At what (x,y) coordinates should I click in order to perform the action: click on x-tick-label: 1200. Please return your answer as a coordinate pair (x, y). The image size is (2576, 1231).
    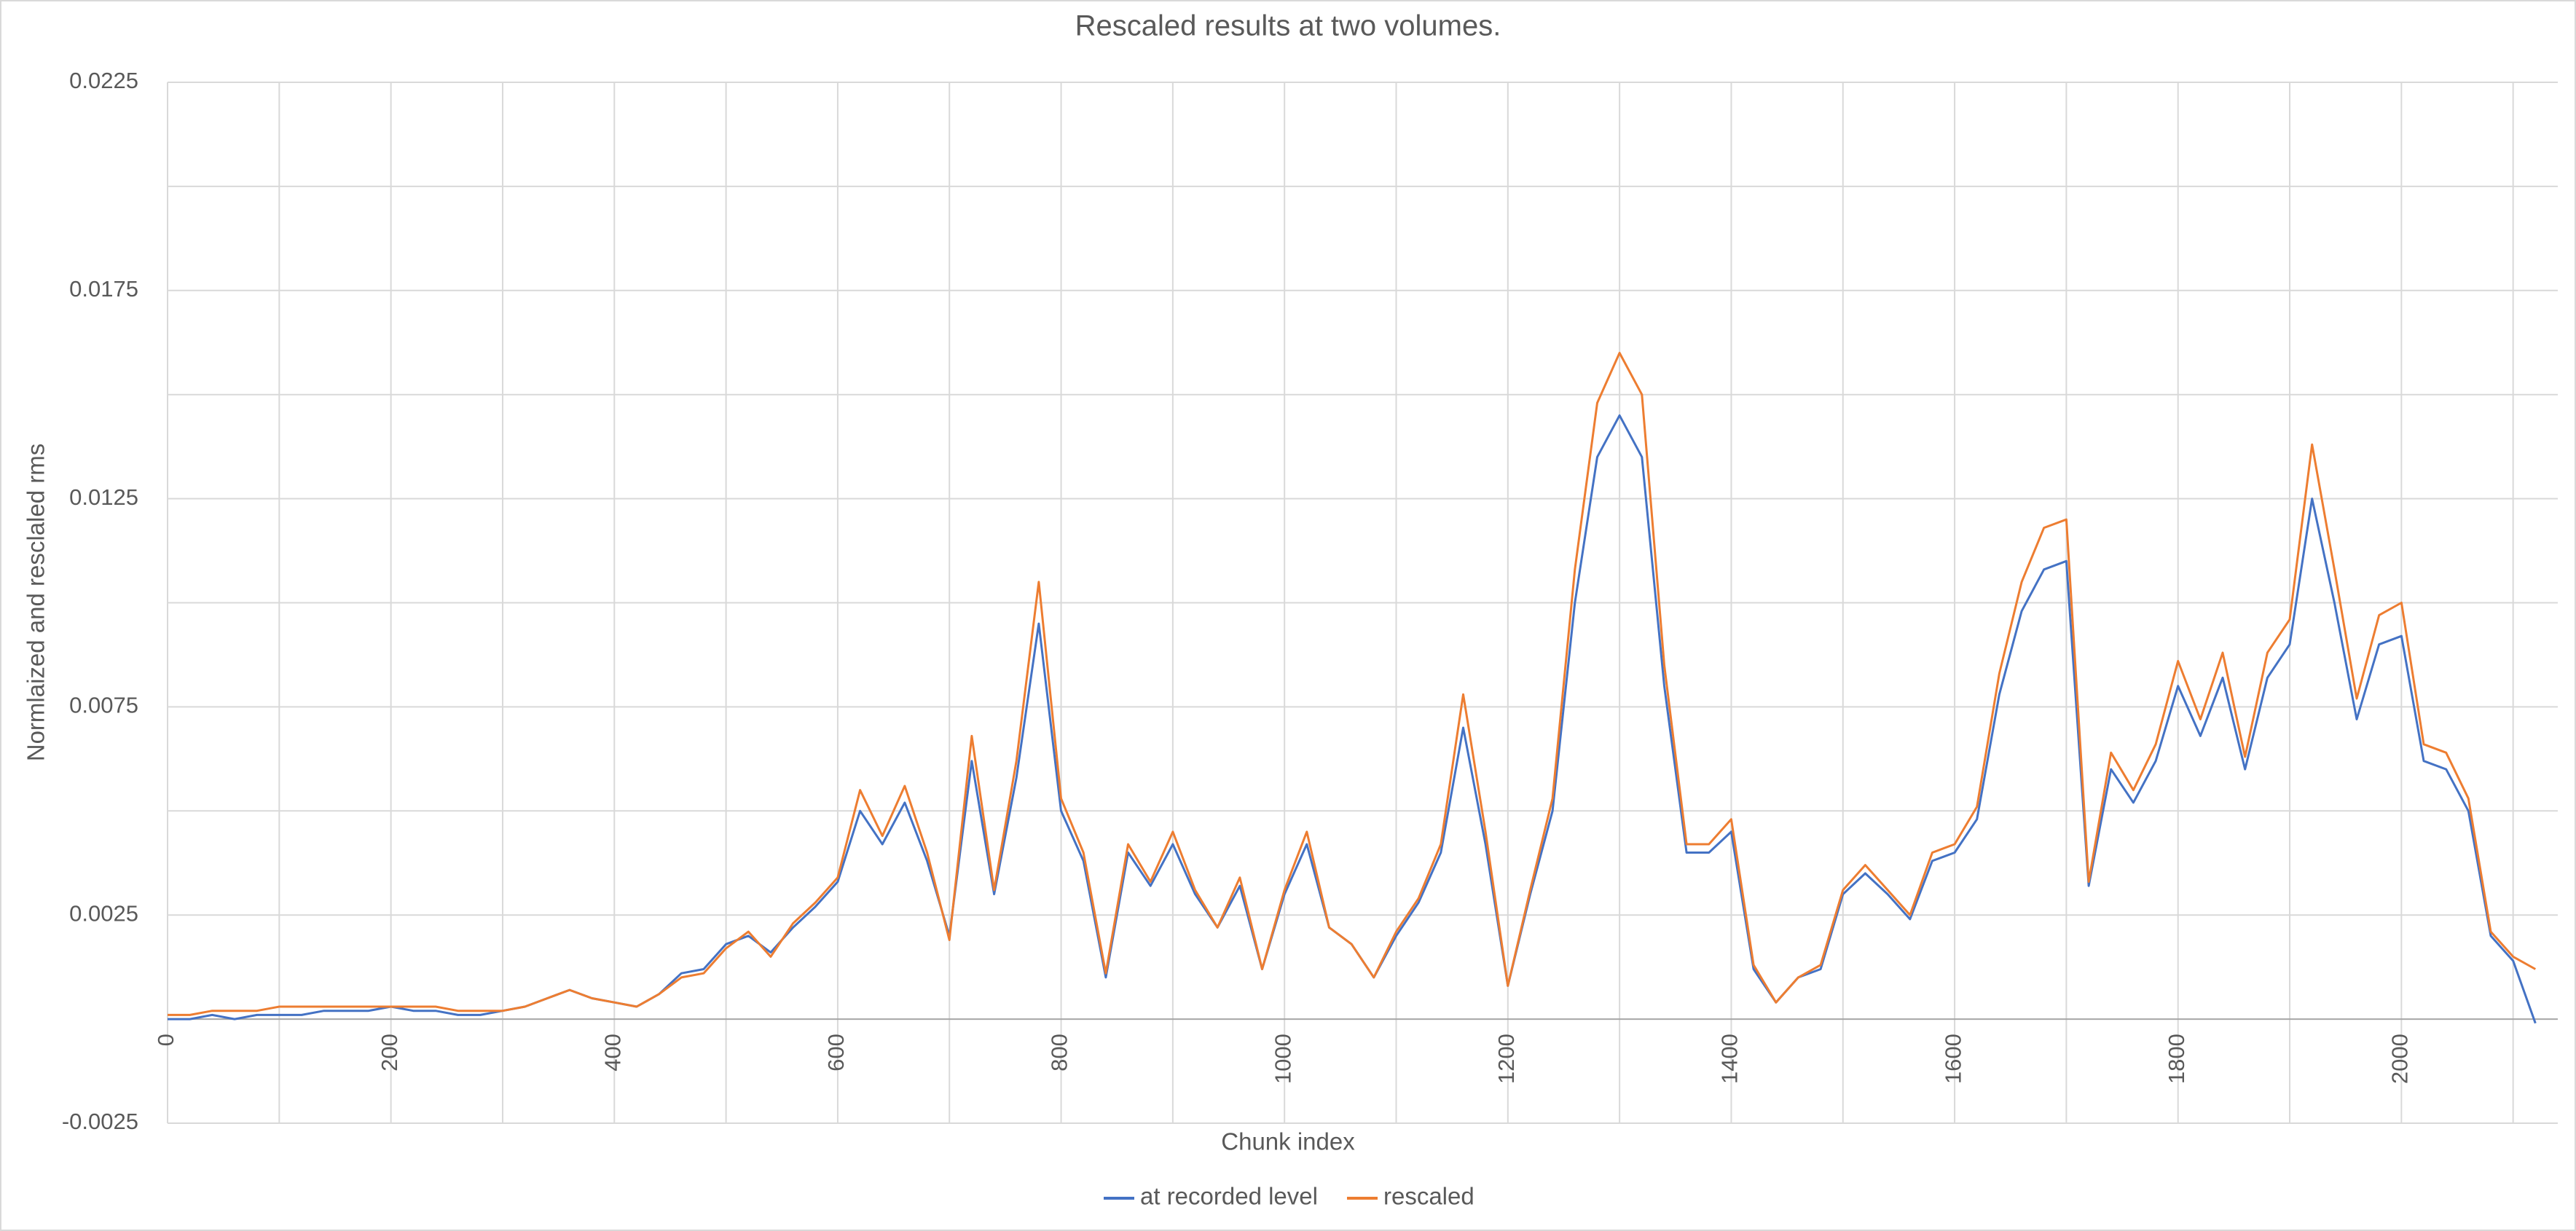
    Looking at the image, I should click on (1506, 1059).